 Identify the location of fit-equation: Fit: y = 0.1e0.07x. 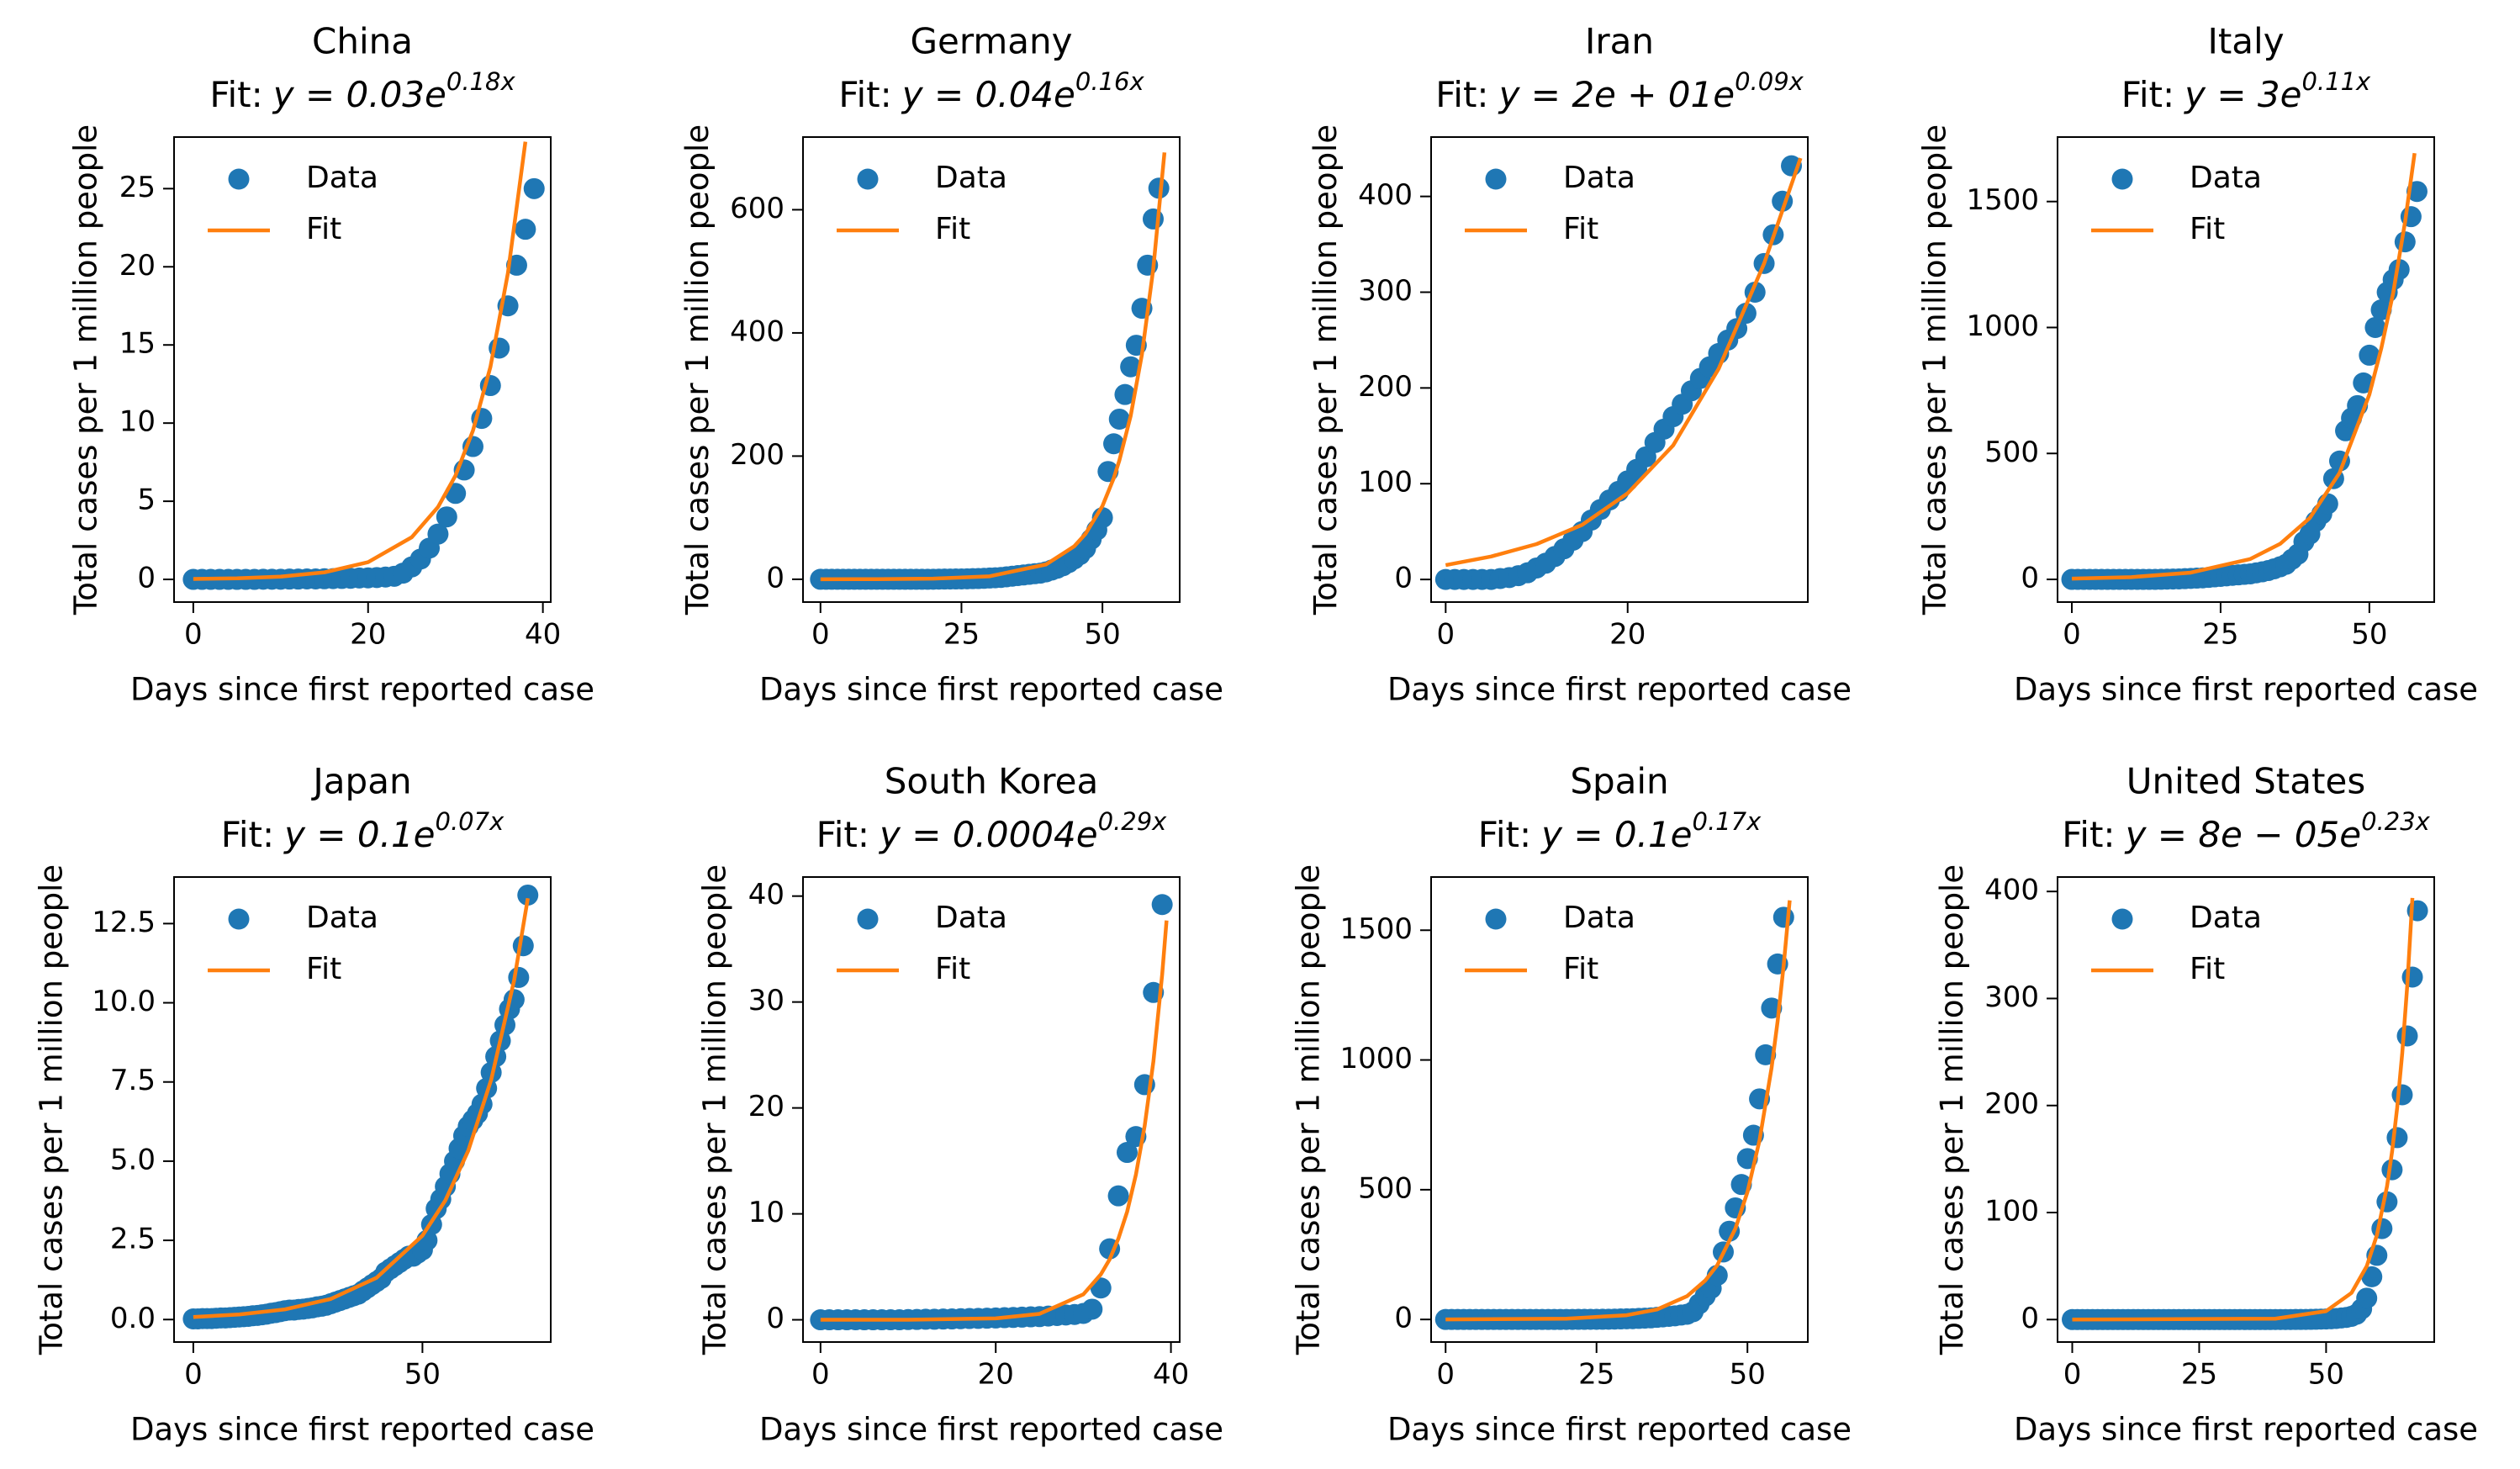
(363, 831).